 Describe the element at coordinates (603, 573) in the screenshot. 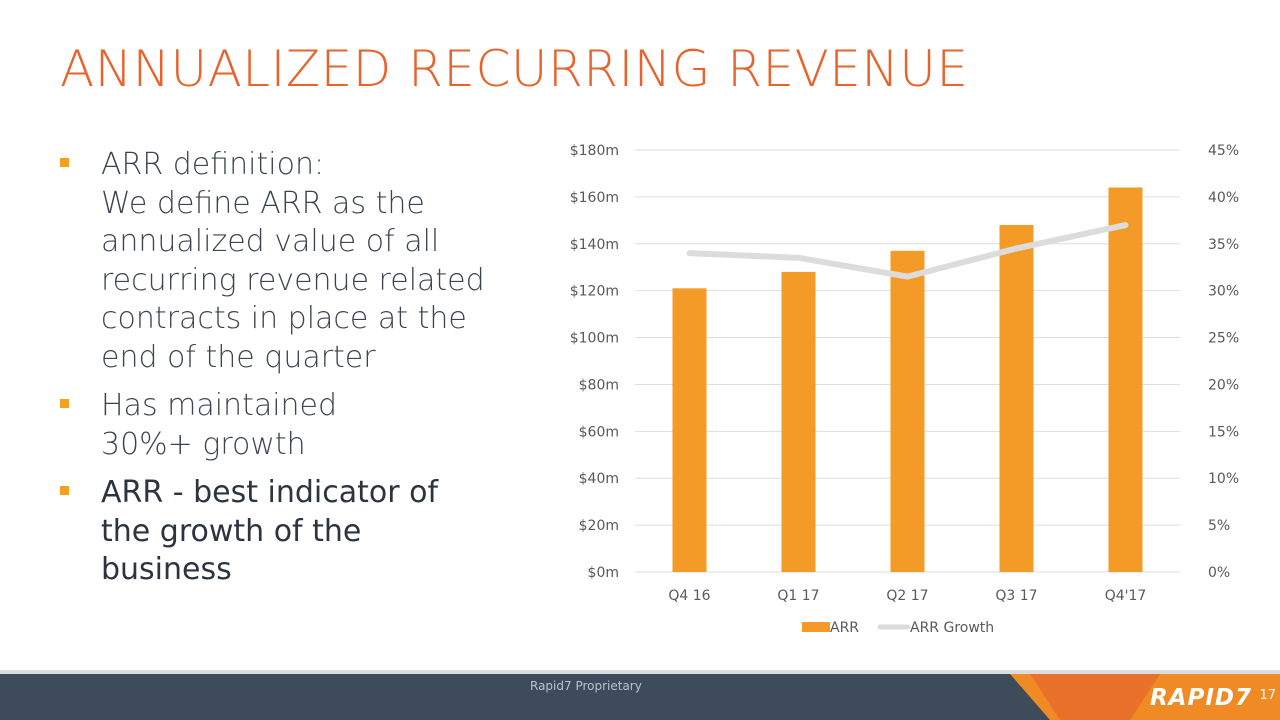

I see `left-axis-tick-label: $0m` at that location.